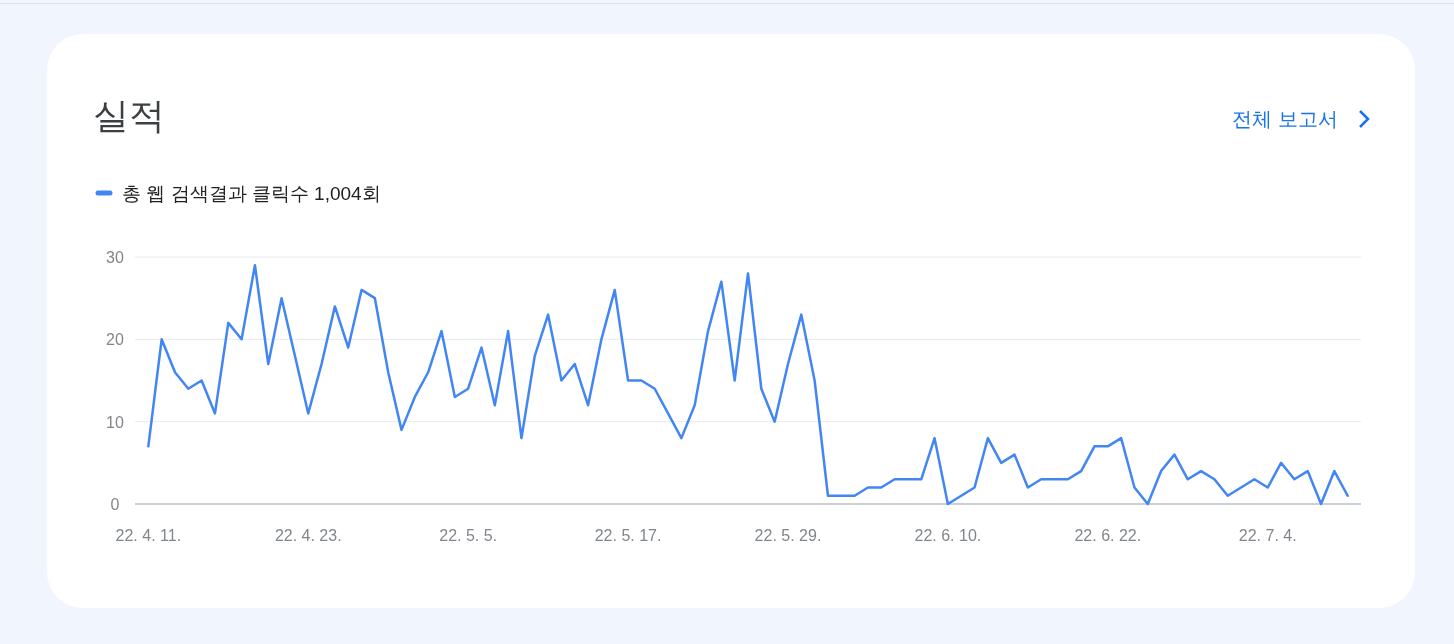 Image resolution: width=1454 pixels, height=644 pixels. I want to click on y-tick-label: 10, so click(115, 422).